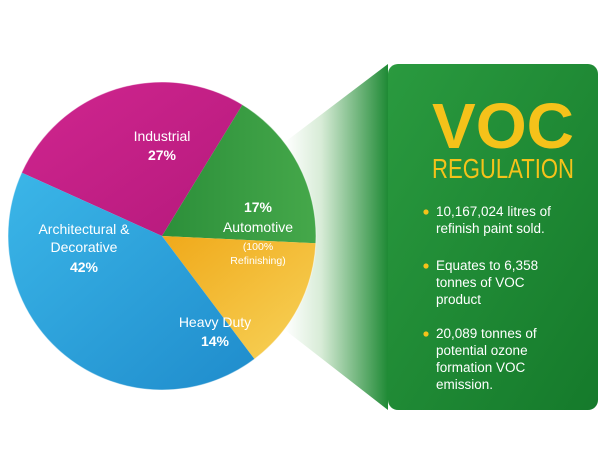  What do you see at coordinates (132, 159) in the screenshot?
I see `pie-slice-industrial` at bounding box center [132, 159].